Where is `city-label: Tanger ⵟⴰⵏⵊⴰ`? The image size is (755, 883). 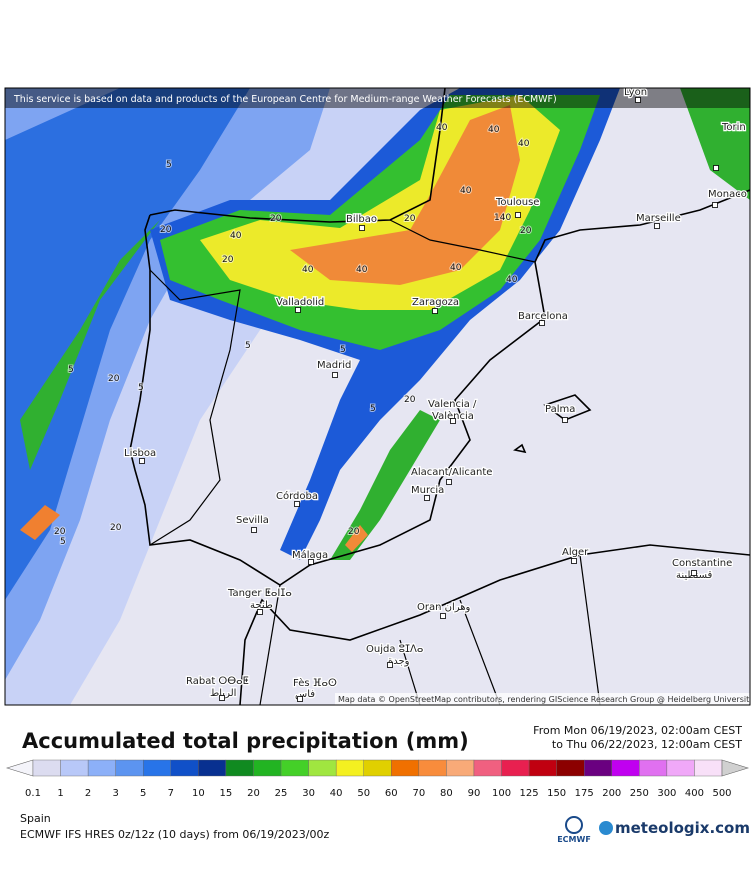 city-label: Tanger ⵟⴰⵏⵊⴰ is located at coordinates (259, 593).